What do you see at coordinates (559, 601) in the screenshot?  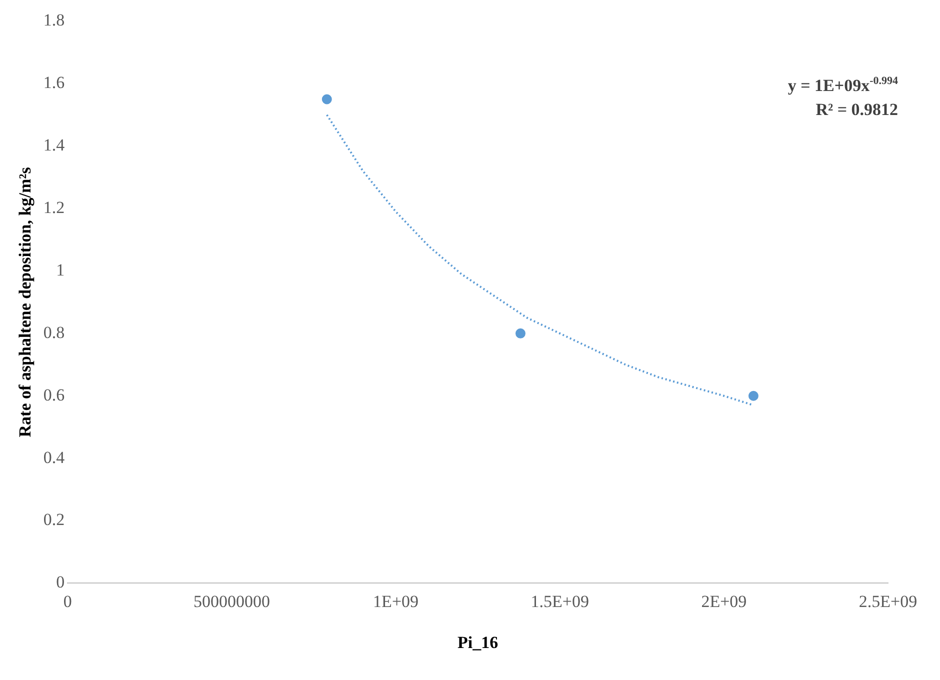 I see `x-tick-label: 1.5E+09` at bounding box center [559, 601].